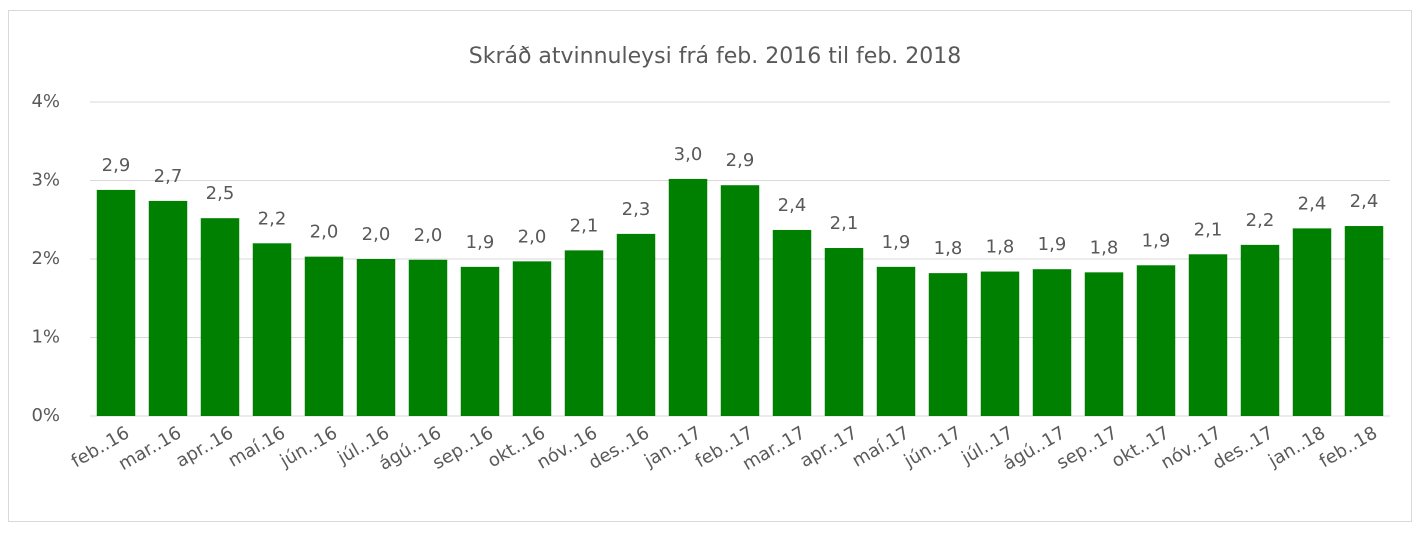 This screenshot has width=1420, height=535. What do you see at coordinates (636, 209) in the screenshot?
I see `data-label: 2,3` at bounding box center [636, 209].